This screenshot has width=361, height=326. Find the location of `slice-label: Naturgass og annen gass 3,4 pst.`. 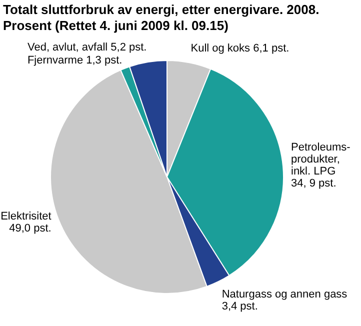

slice-label: Naturgass og annen gass 3,4 pst. is located at coordinates (285, 300).